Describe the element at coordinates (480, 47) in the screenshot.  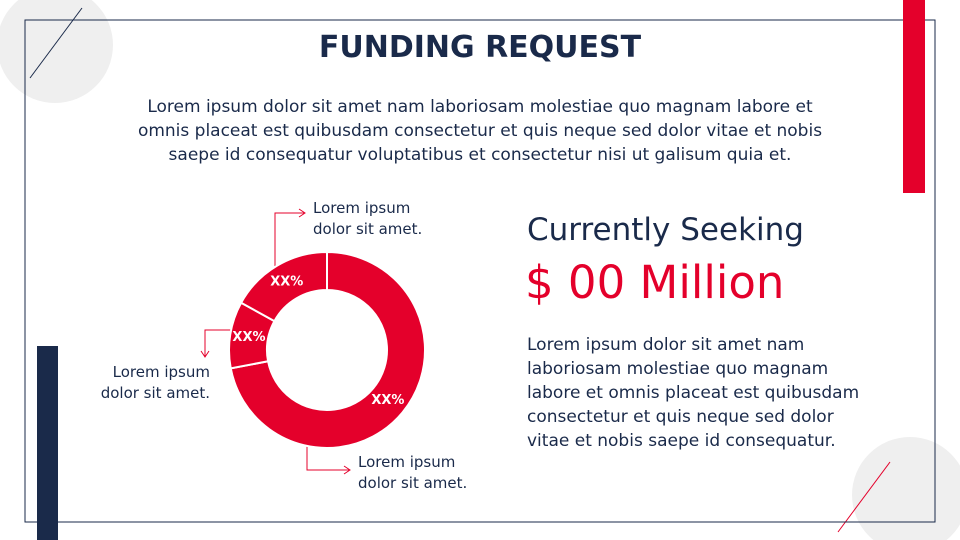
I see `title: FUNDING REQUEST` at that location.